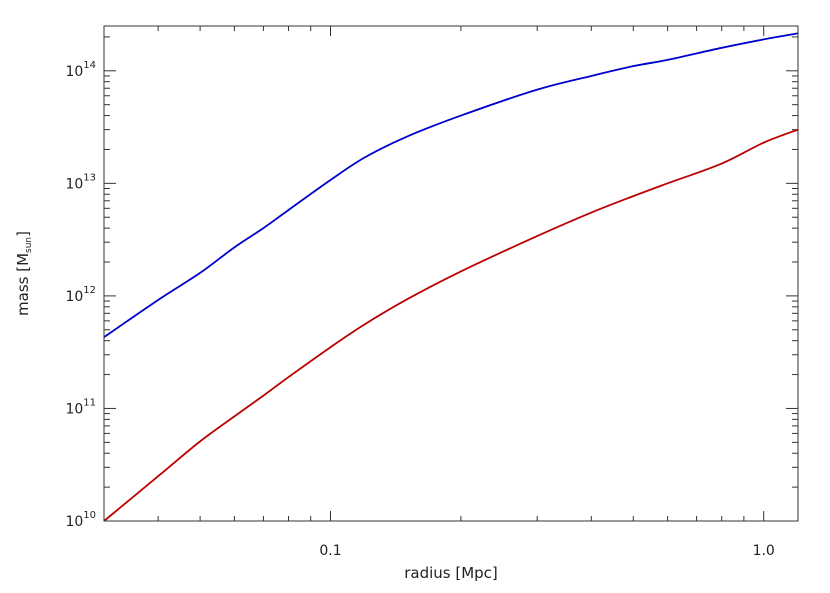 The height and width of the screenshot is (593, 830). I want to click on y-tick-label: 1010, so click(80, 520).